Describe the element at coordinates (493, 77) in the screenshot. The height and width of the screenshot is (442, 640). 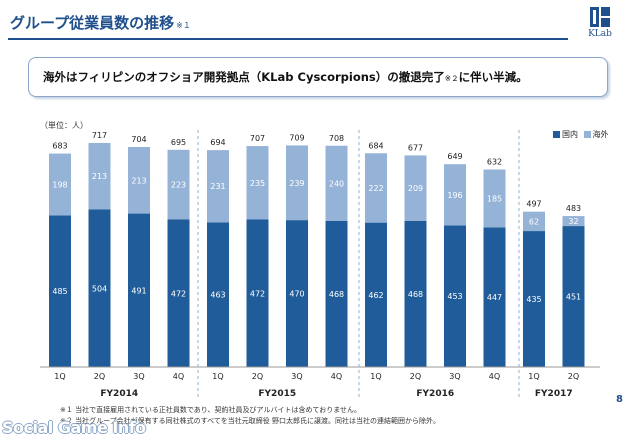
I see `callout-text-after: に伴い半減。` at that location.